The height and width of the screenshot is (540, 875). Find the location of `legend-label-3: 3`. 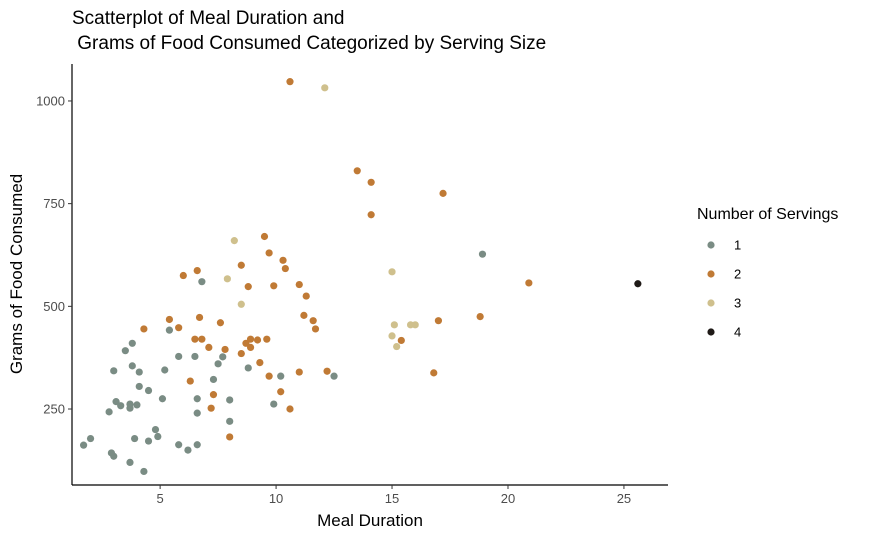

legend-label-3: 3 is located at coordinates (737, 303).